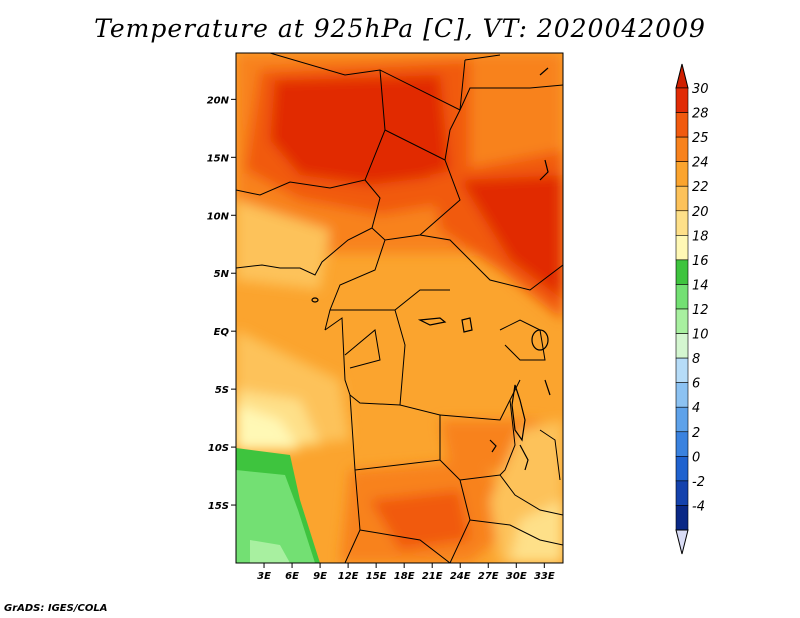 The width and height of the screenshot is (800, 618). What do you see at coordinates (516, 576) in the screenshot?
I see `lon-tick-label: 30E` at bounding box center [516, 576].